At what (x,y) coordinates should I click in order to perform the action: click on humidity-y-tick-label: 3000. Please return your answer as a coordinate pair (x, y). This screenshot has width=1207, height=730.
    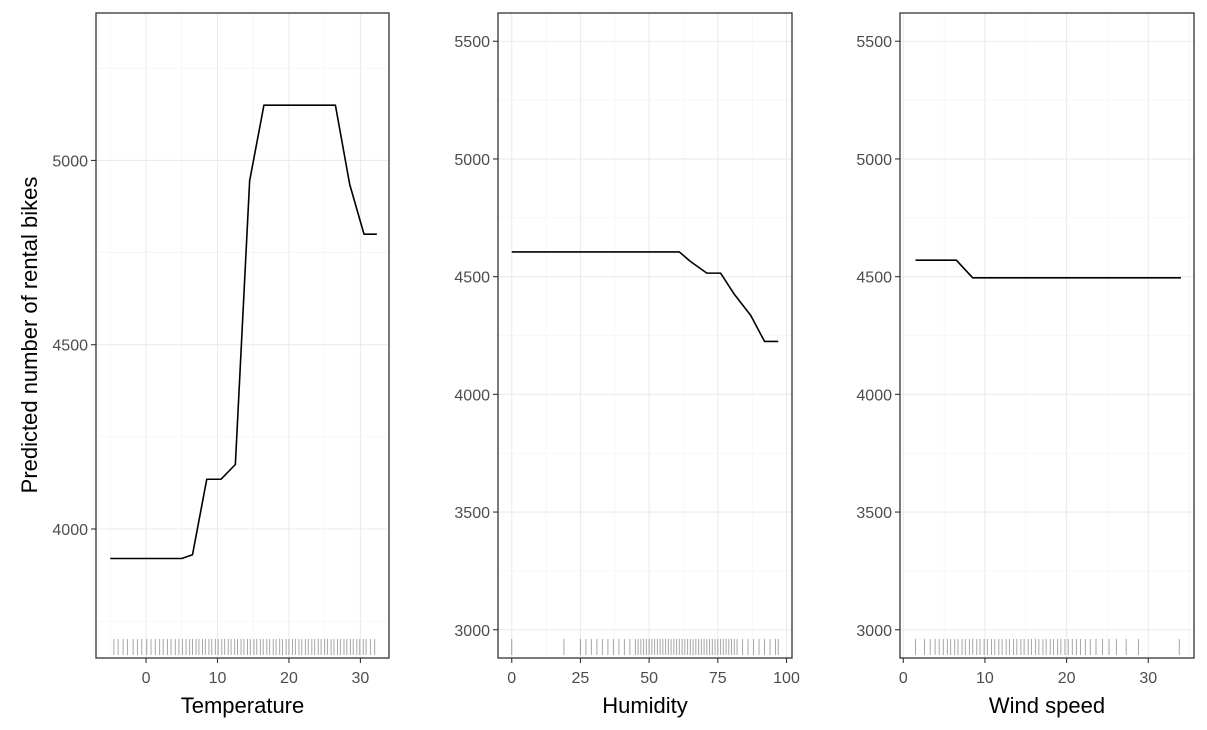
    Looking at the image, I should click on (472, 631).